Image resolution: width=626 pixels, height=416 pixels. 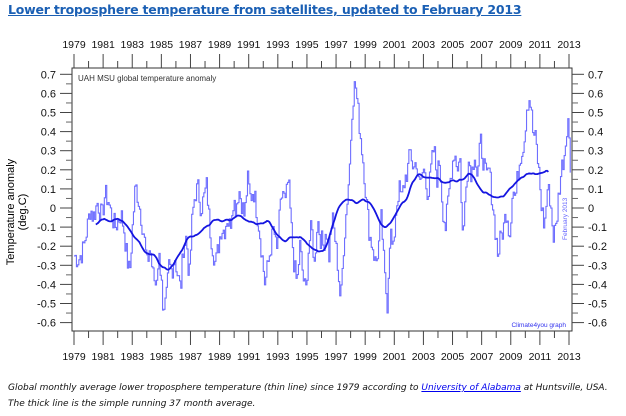 I want to click on y-axis-label: Temperature anomaly (deg.C), so click(x=17, y=212).